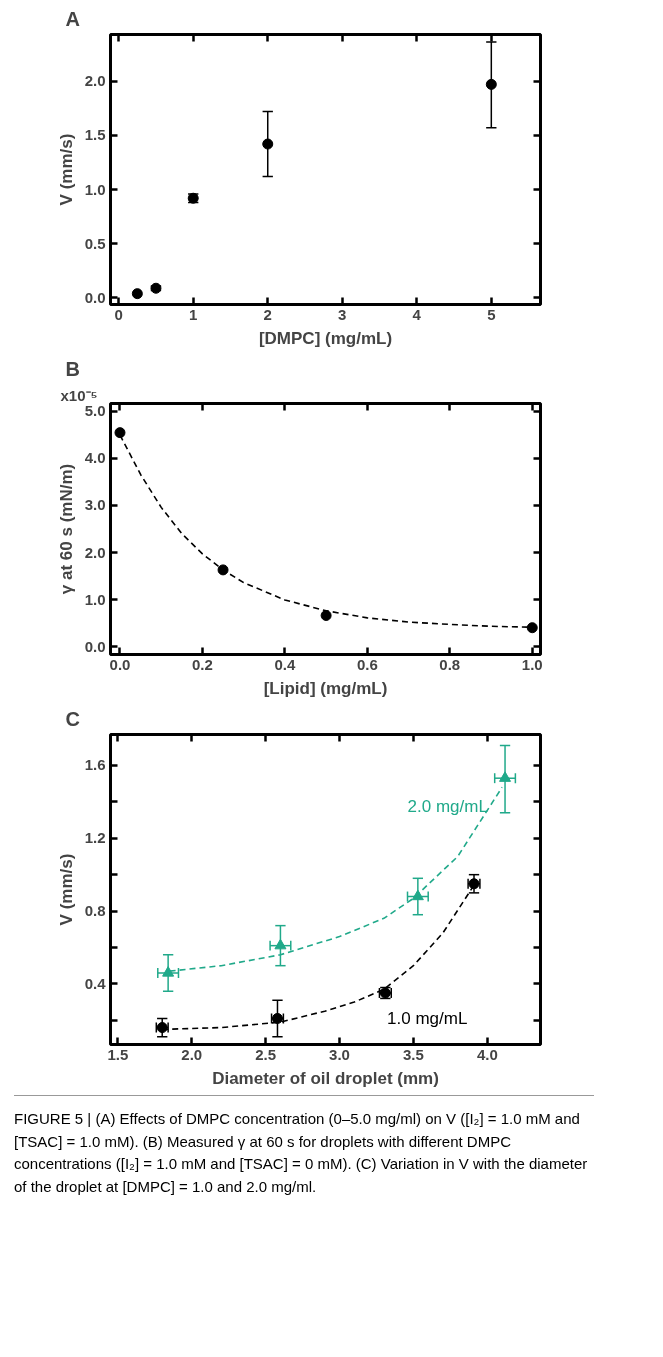  I want to click on chart-title: B, so click(72, 368).